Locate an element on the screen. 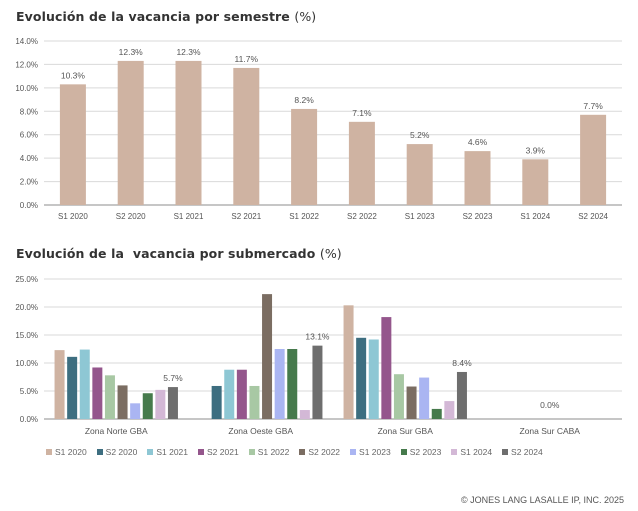  data-label: 7.7% is located at coordinates (593, 106).